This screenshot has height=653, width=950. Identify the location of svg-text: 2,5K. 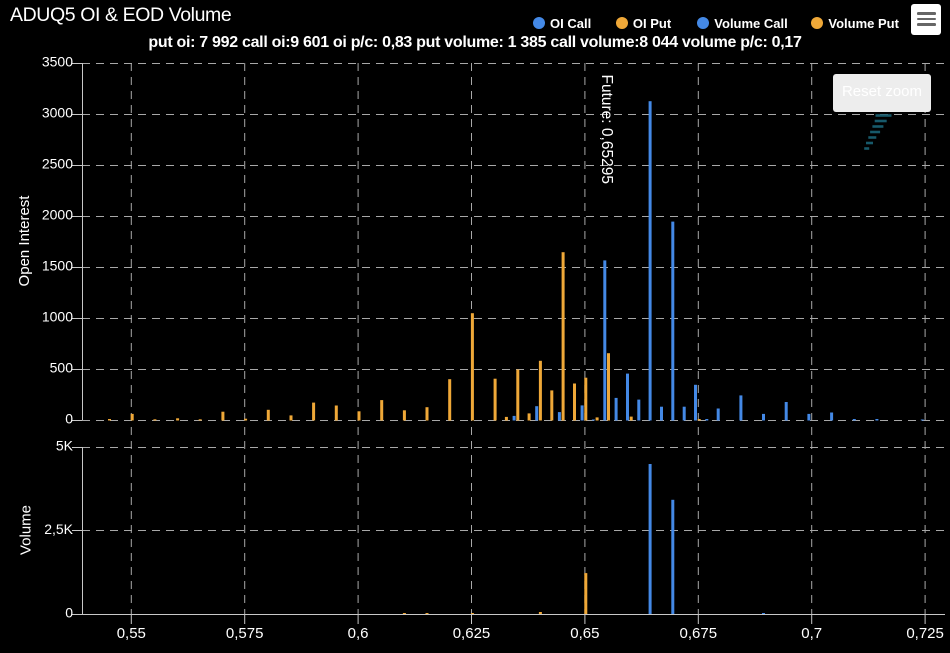
(58, 529).